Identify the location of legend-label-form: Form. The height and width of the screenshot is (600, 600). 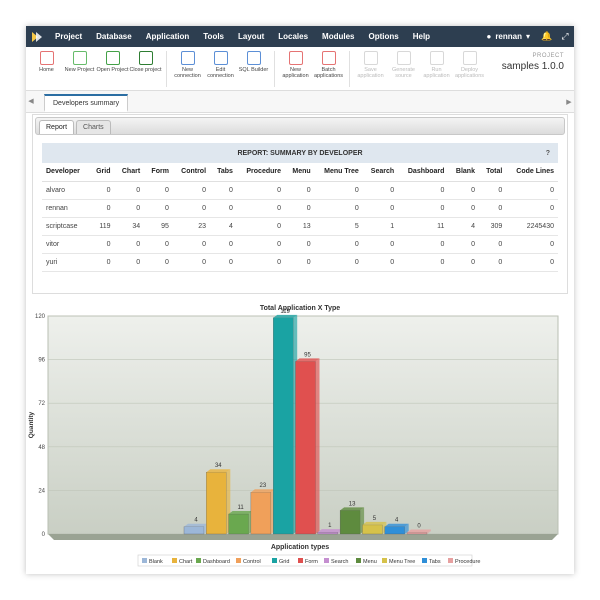
(311, 562).